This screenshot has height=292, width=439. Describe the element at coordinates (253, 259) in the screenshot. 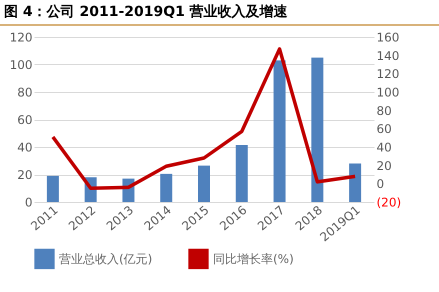

I see `legend-label: 同比增长率(%)` at that location.